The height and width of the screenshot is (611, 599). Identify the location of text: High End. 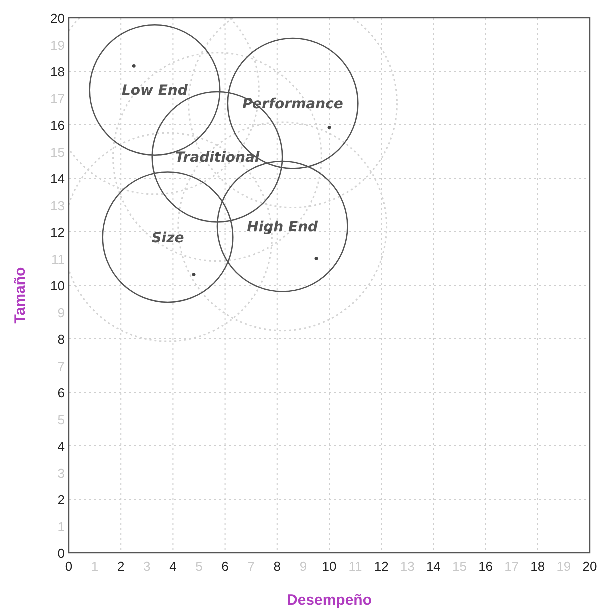
(283, 228).